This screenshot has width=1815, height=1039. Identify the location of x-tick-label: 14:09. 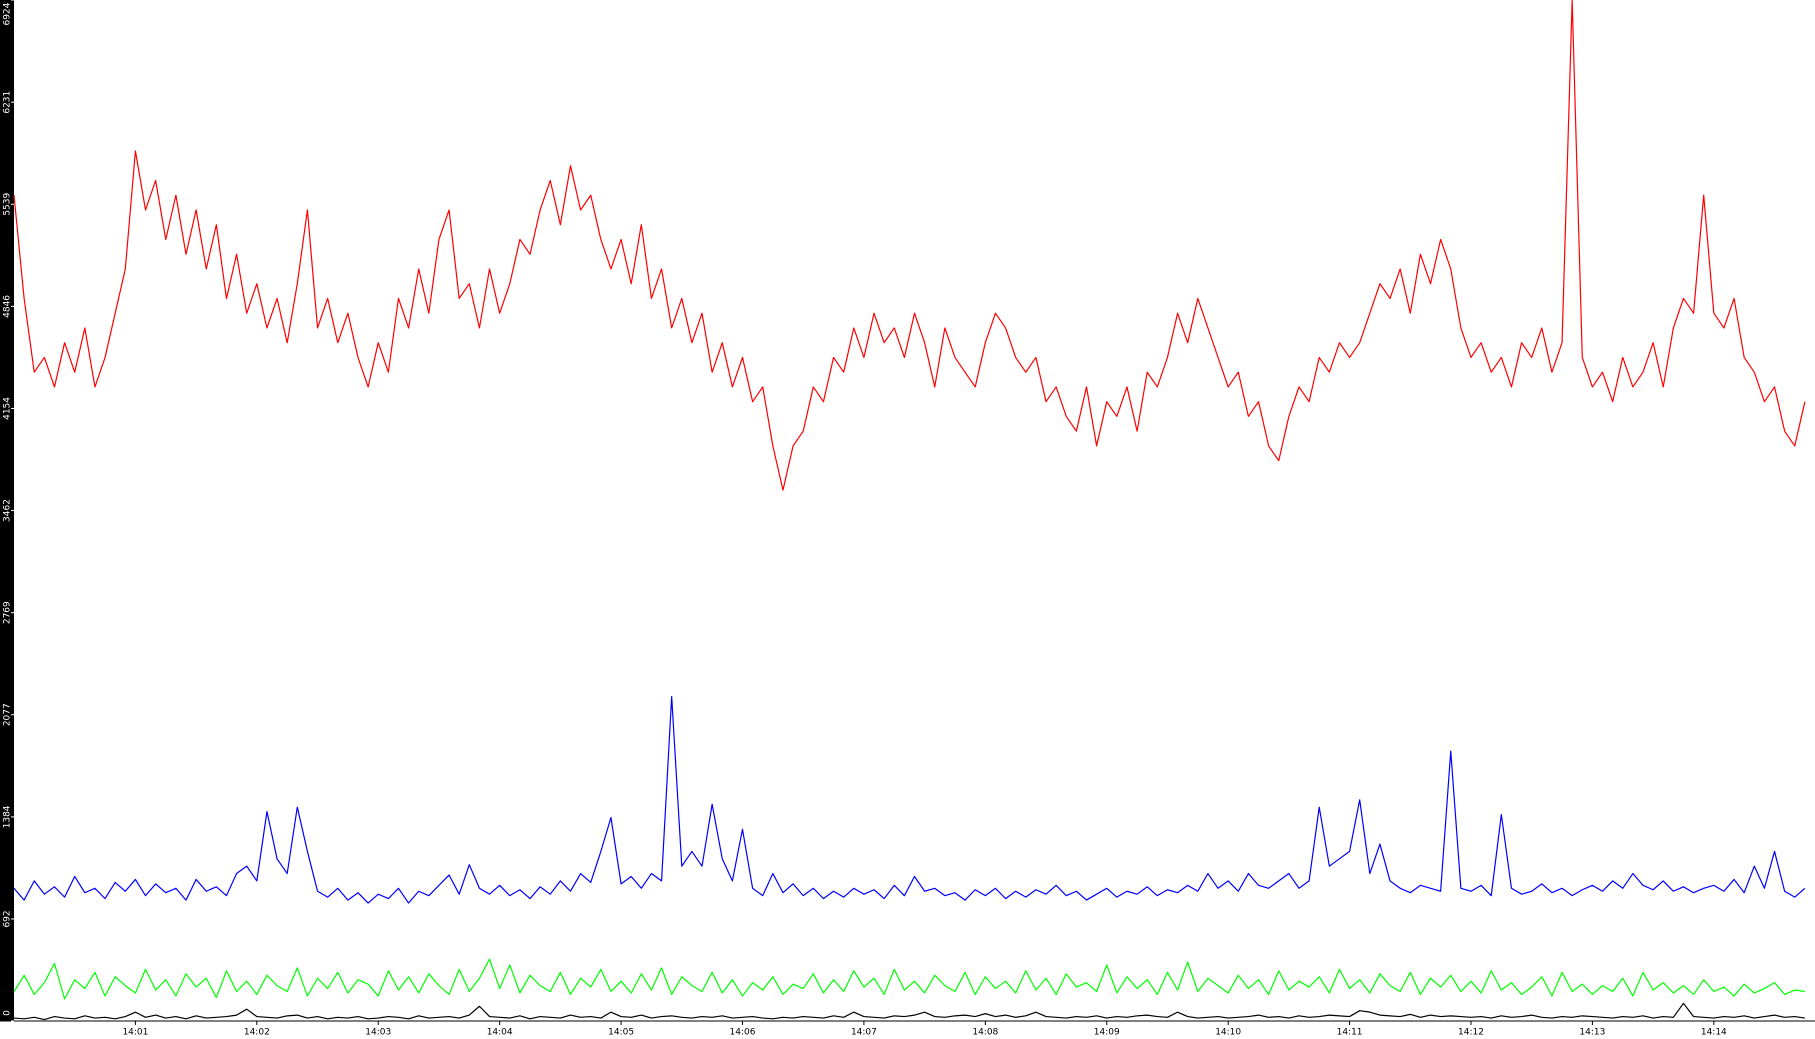
(1107, 1033).